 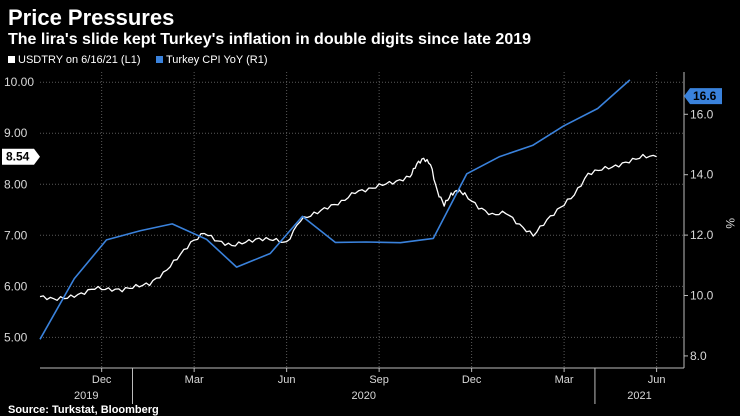 What do you see at coordinates (19, 209) in the screenshot?
I see `left-axis-ticks: 5.00 6.00 7.00 8.00 9.00 10.00` at bounding box center [19, 209].